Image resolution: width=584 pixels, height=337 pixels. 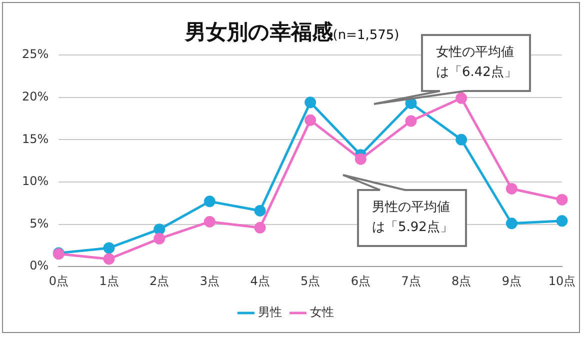 What do you see at coordinates (35, 96) in the screenshot?
I see `y-tick-label: 20%` at bounding box center [35, 96].